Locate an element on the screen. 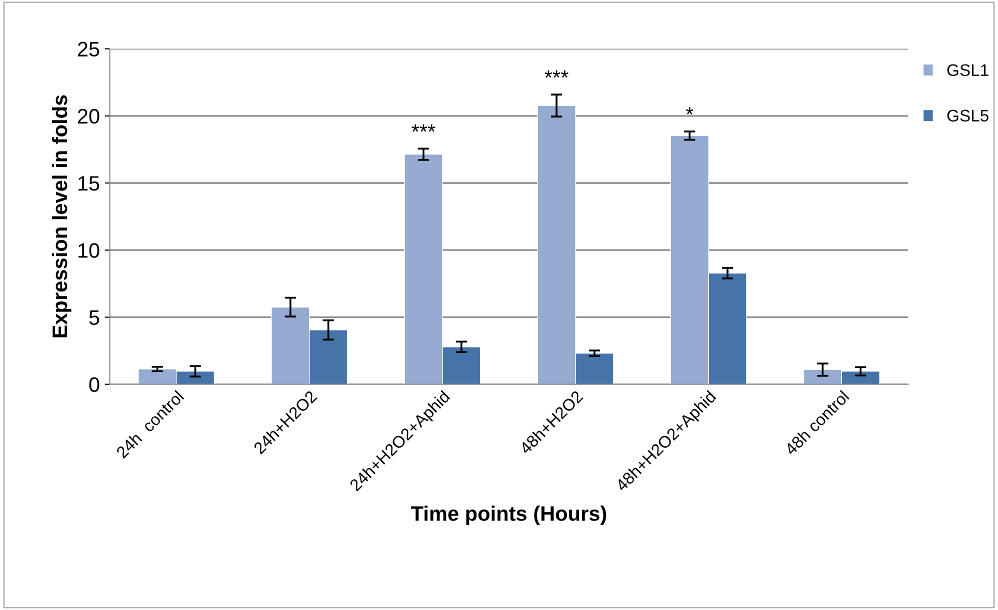 The image size is (998, 610). y-tick-label: 10 is located at coordinates (89, 250).